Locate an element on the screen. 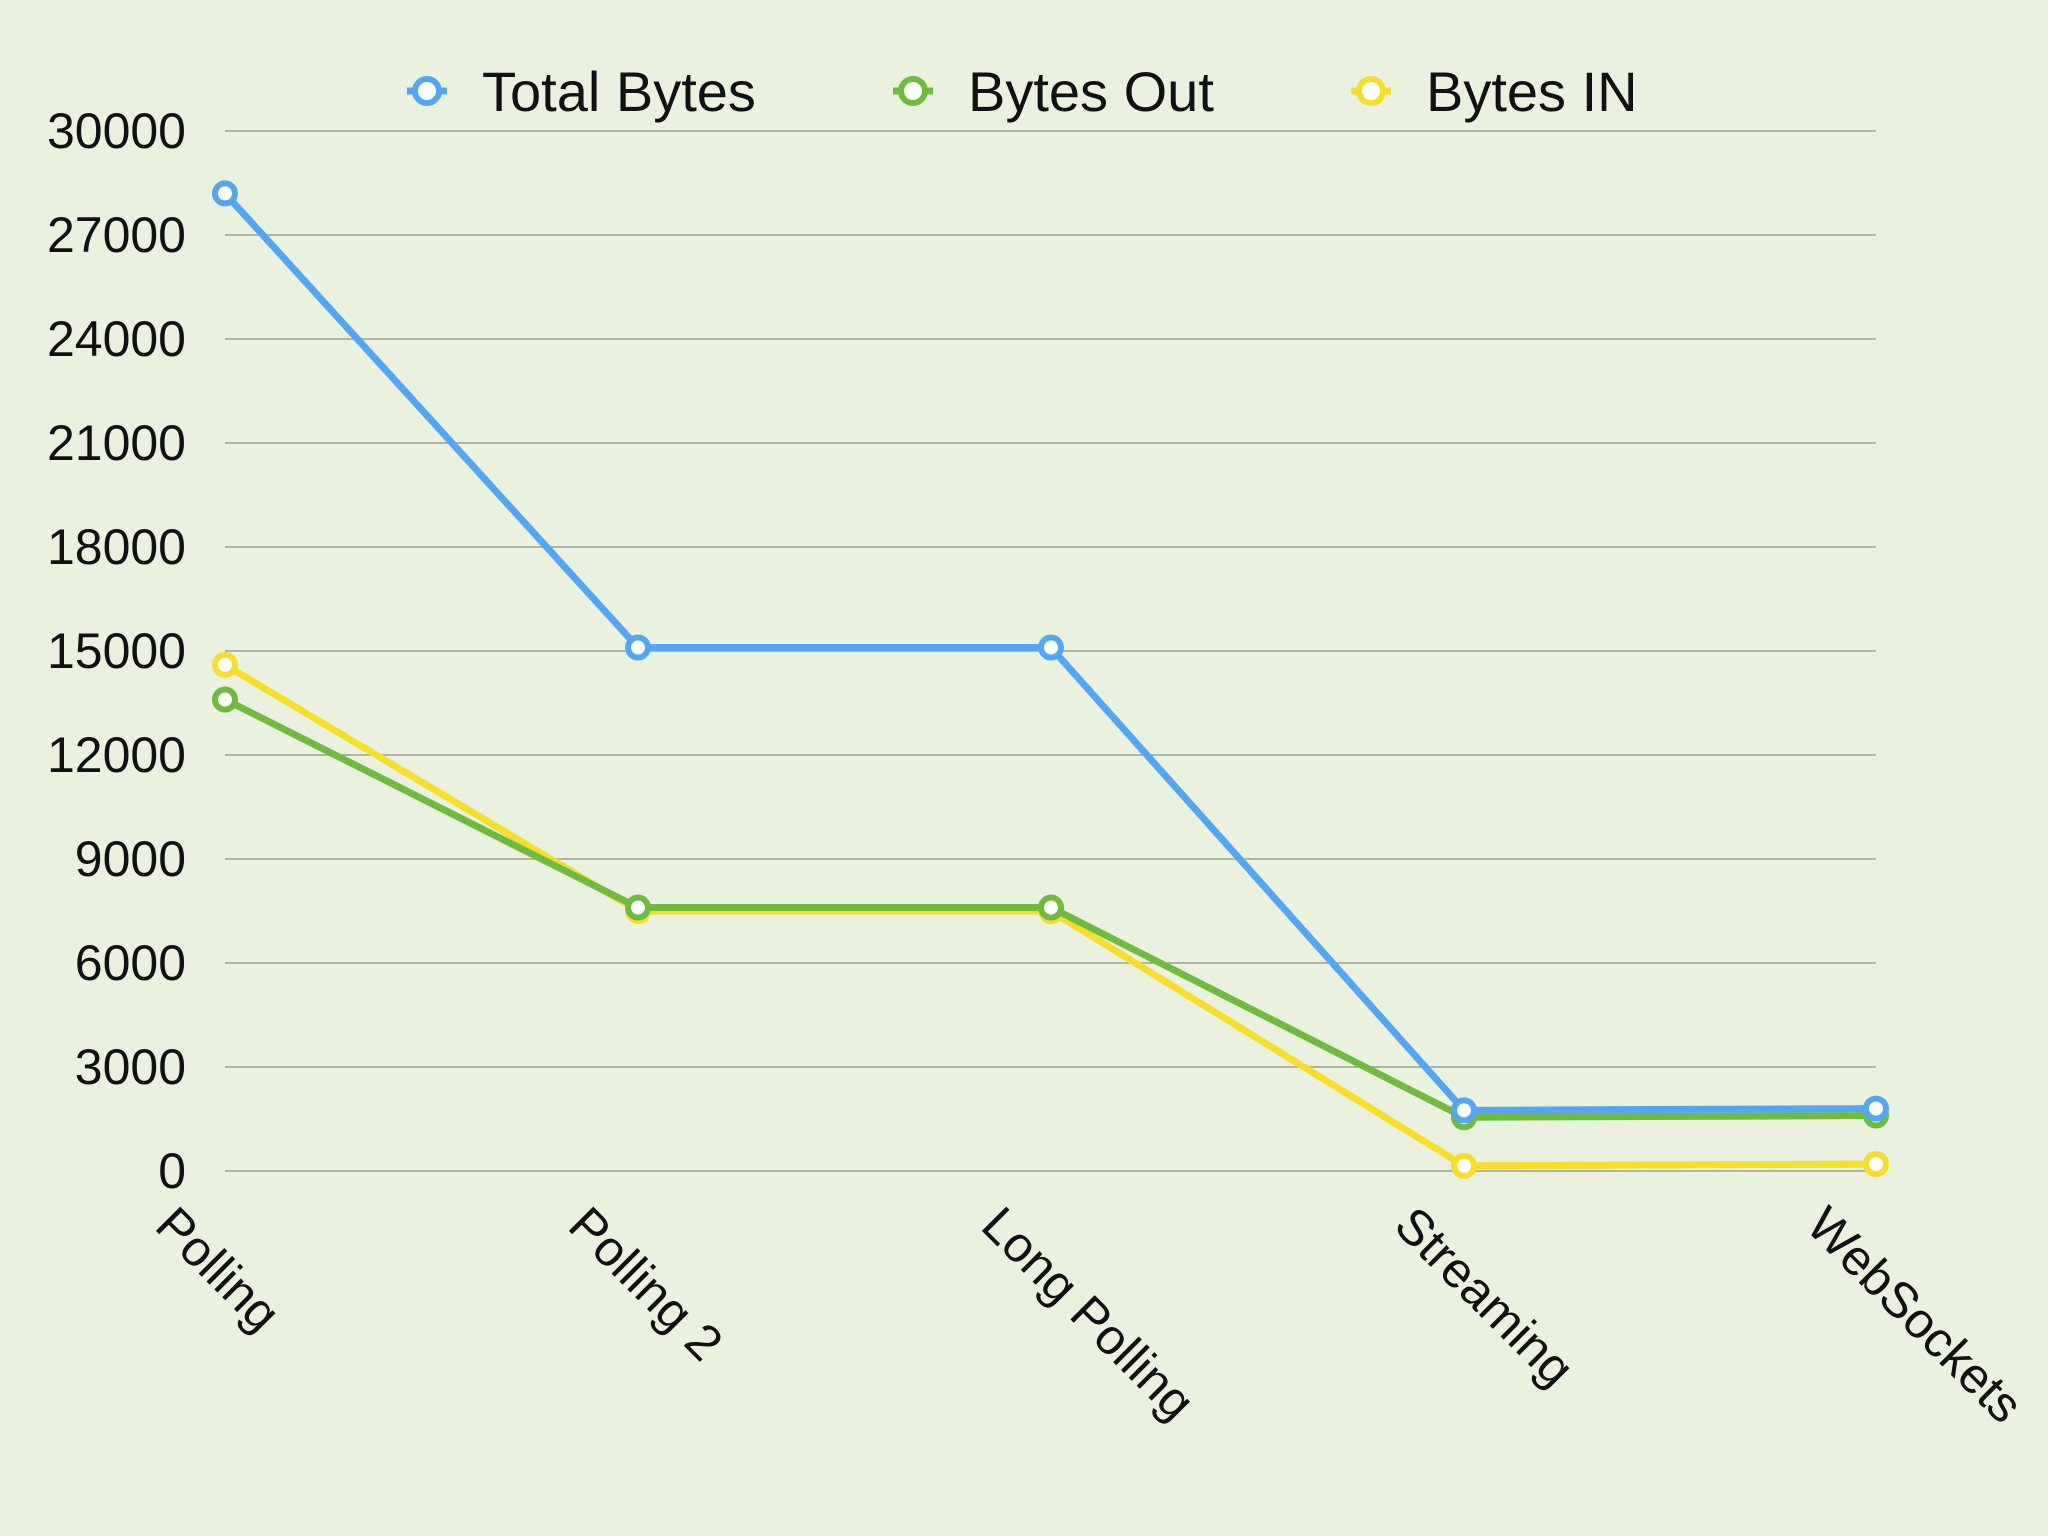 The image size is (2048, 1536). x-category-label: Polling is located at coordinates (218, 1269).